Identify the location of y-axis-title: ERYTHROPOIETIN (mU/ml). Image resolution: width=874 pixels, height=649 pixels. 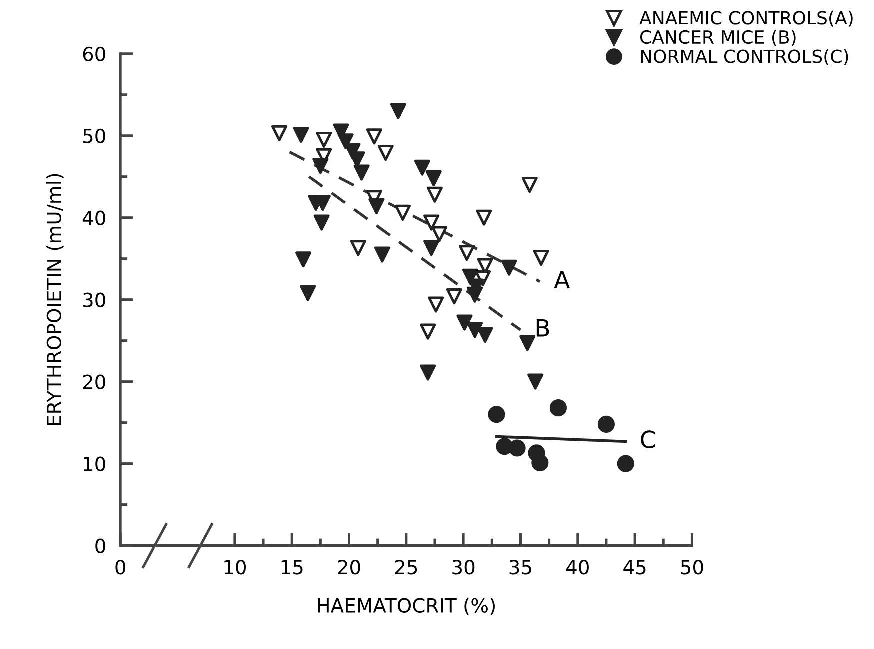
(55, 300).